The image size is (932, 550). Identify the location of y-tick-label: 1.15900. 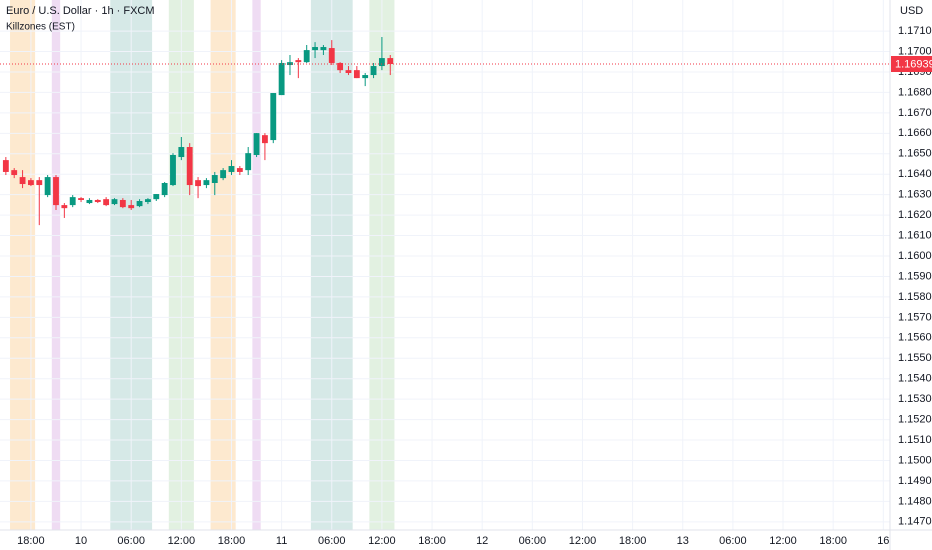
(915, 276).